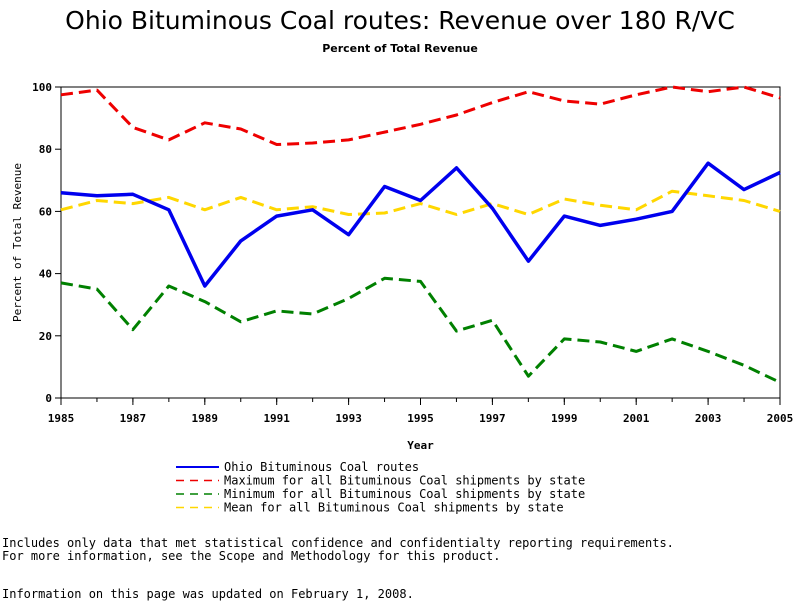  Describe the element at coordinates (780, 418) in the screenshot. I see `x-tick-label: 2005` at that location.